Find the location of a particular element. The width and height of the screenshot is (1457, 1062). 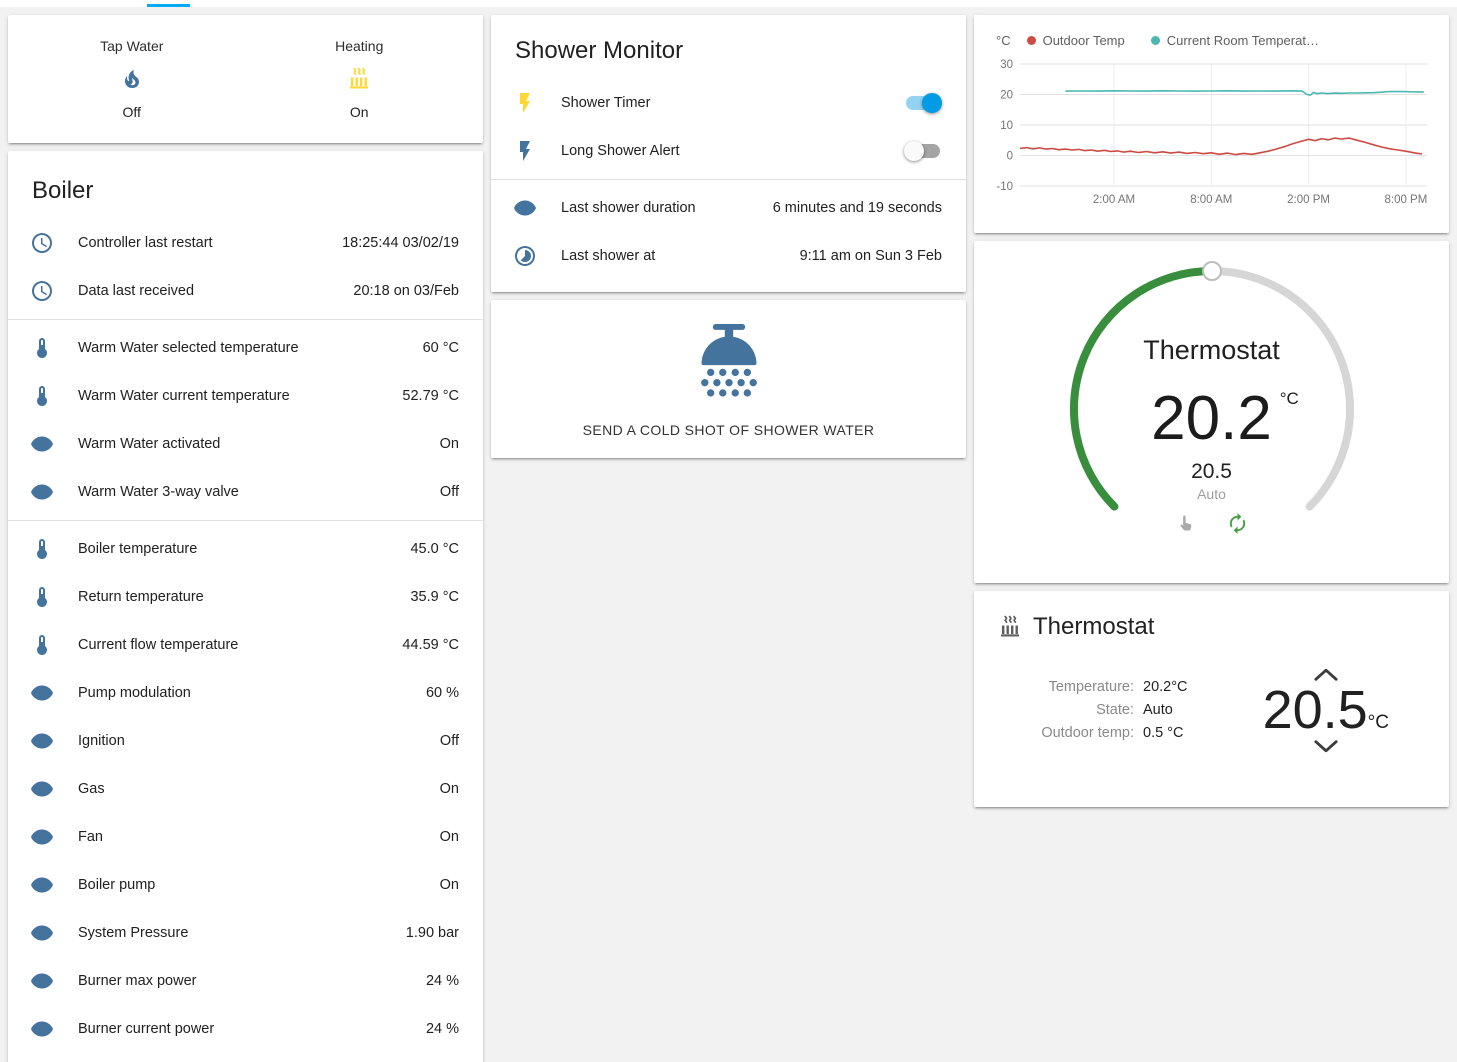

current-temperature: 20.2 °C is located at coordinates (1225, 419).